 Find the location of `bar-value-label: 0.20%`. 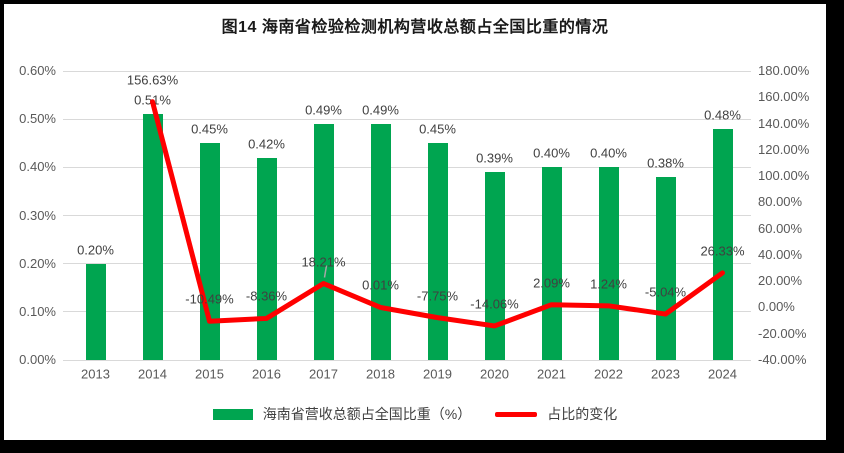

bar-value-label: 0.20% is located at coordinates (95, 250).